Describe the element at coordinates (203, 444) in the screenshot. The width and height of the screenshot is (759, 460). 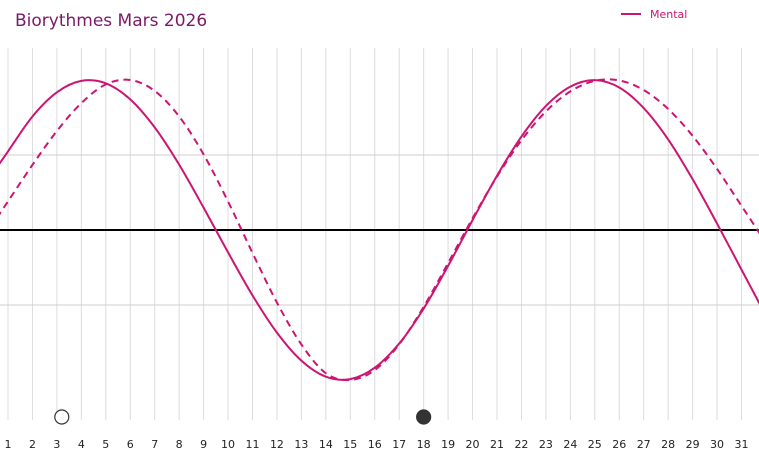
I see `x-tick-label-9: 9` at that location.